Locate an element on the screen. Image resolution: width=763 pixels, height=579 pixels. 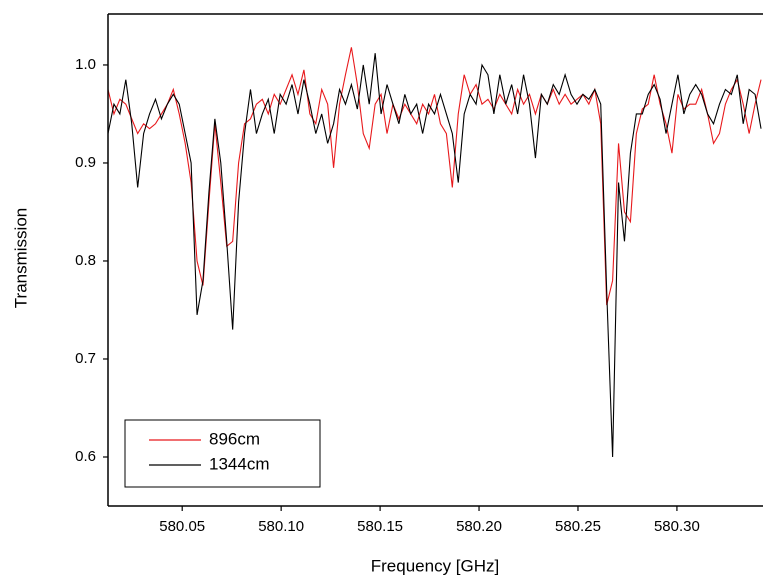
x-tick-label: 580.20 is located at coordinates (479, 526).